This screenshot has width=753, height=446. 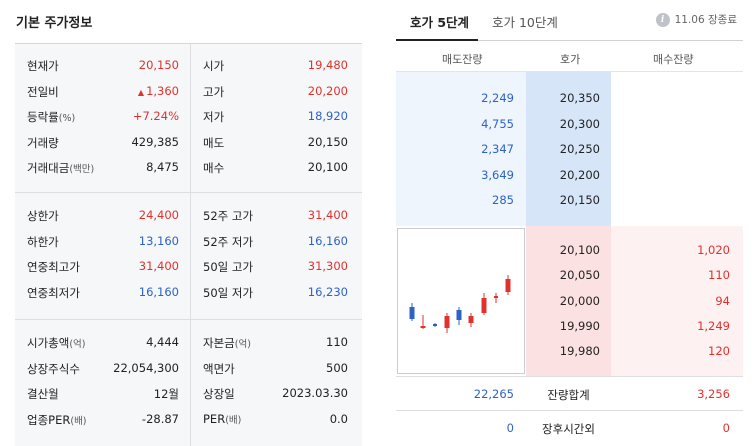 What do you see at coordinates (188, 168) in the screenshot?
I see `info-row: 거래대금(백만) 8,475 매수 20,100` at bounding box center [188, 168].